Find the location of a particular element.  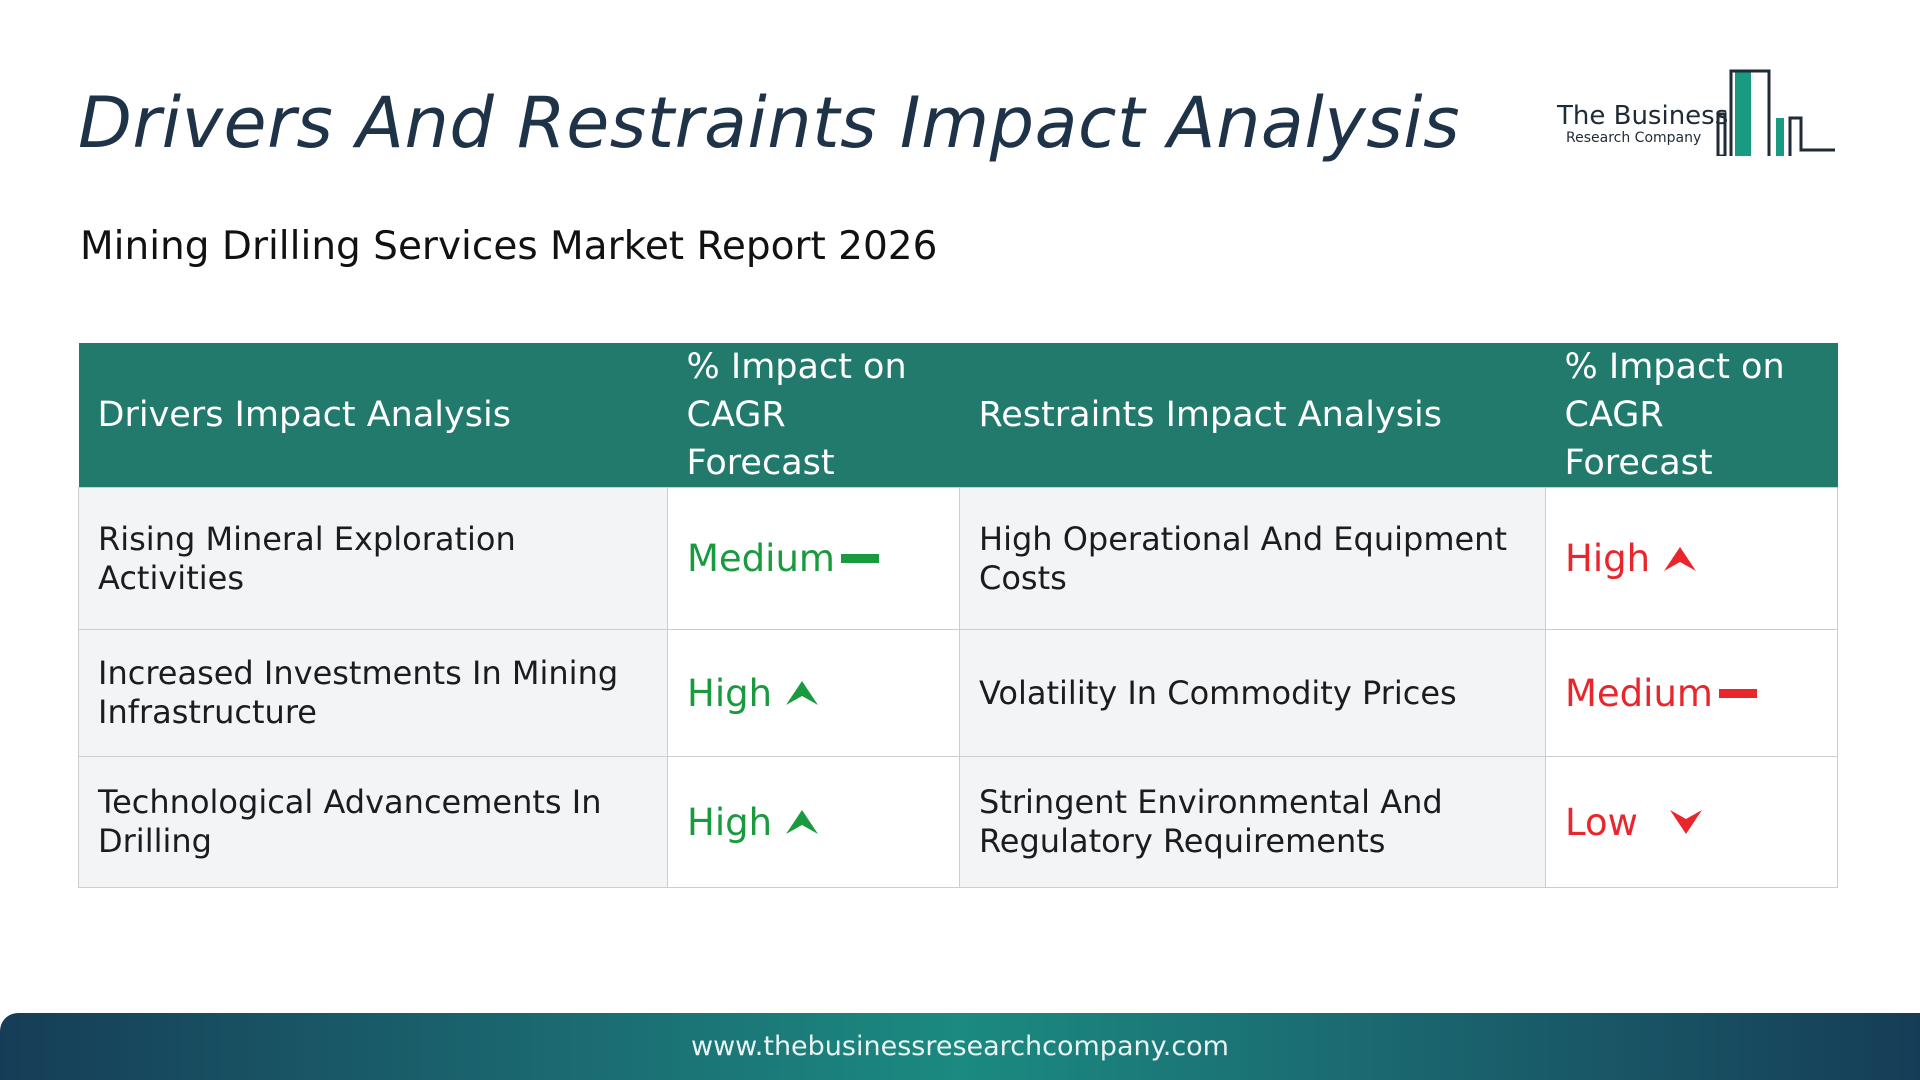

logo-line-2: Research Company is located at coordinates (1634, 138).